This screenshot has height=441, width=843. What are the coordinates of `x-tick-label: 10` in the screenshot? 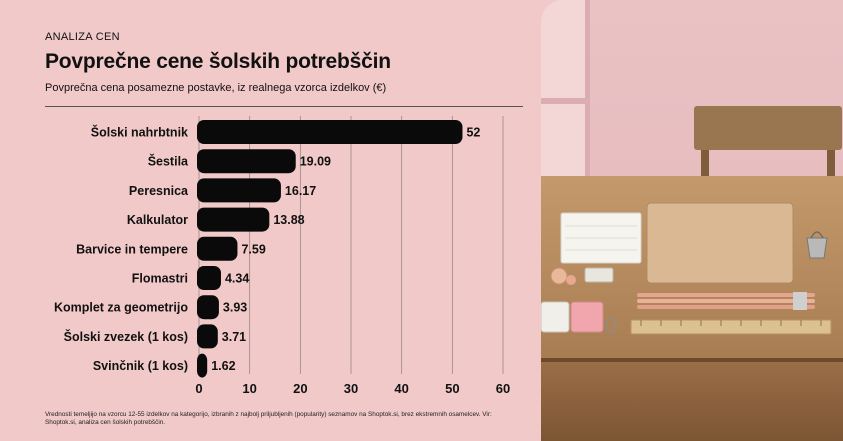 It's located at (249, 388).